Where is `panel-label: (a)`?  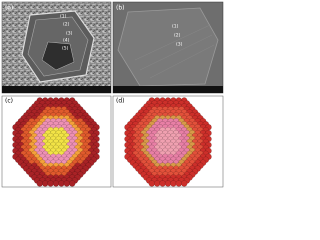 panel-label: (a) is located at coordinates (9, 8).